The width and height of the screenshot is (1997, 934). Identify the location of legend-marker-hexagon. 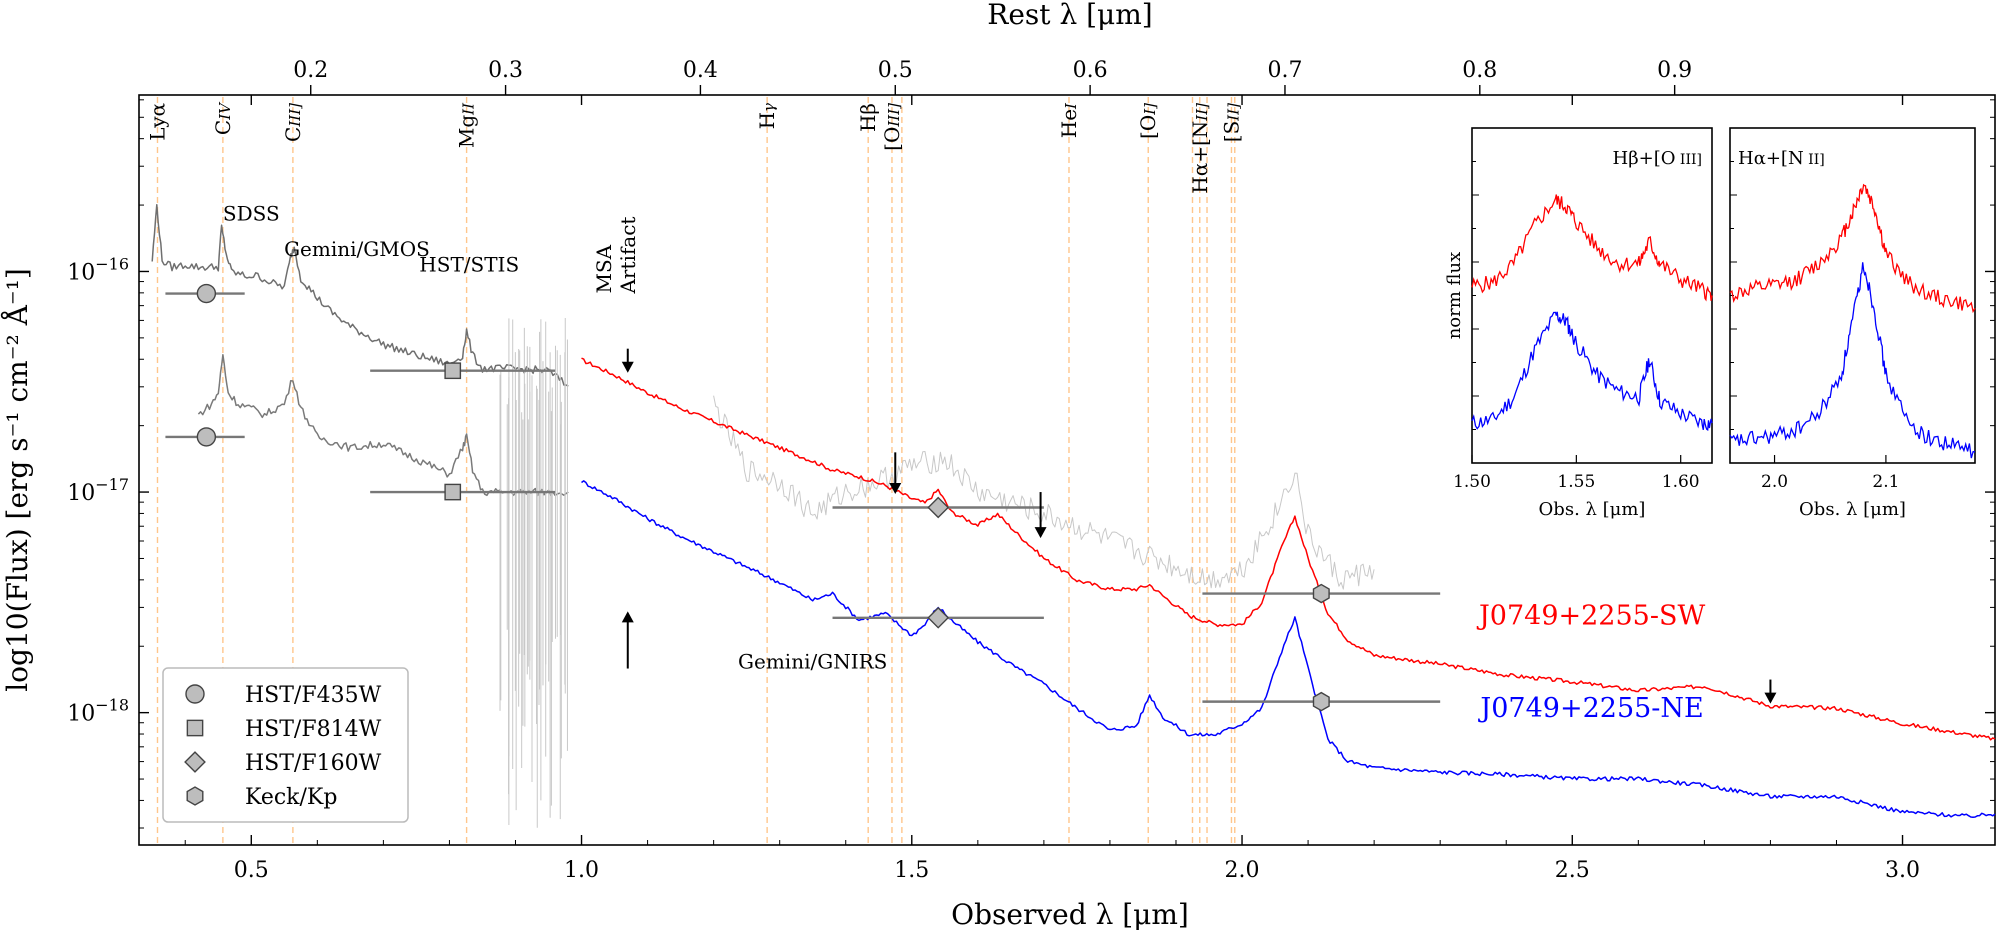
(195, 796).